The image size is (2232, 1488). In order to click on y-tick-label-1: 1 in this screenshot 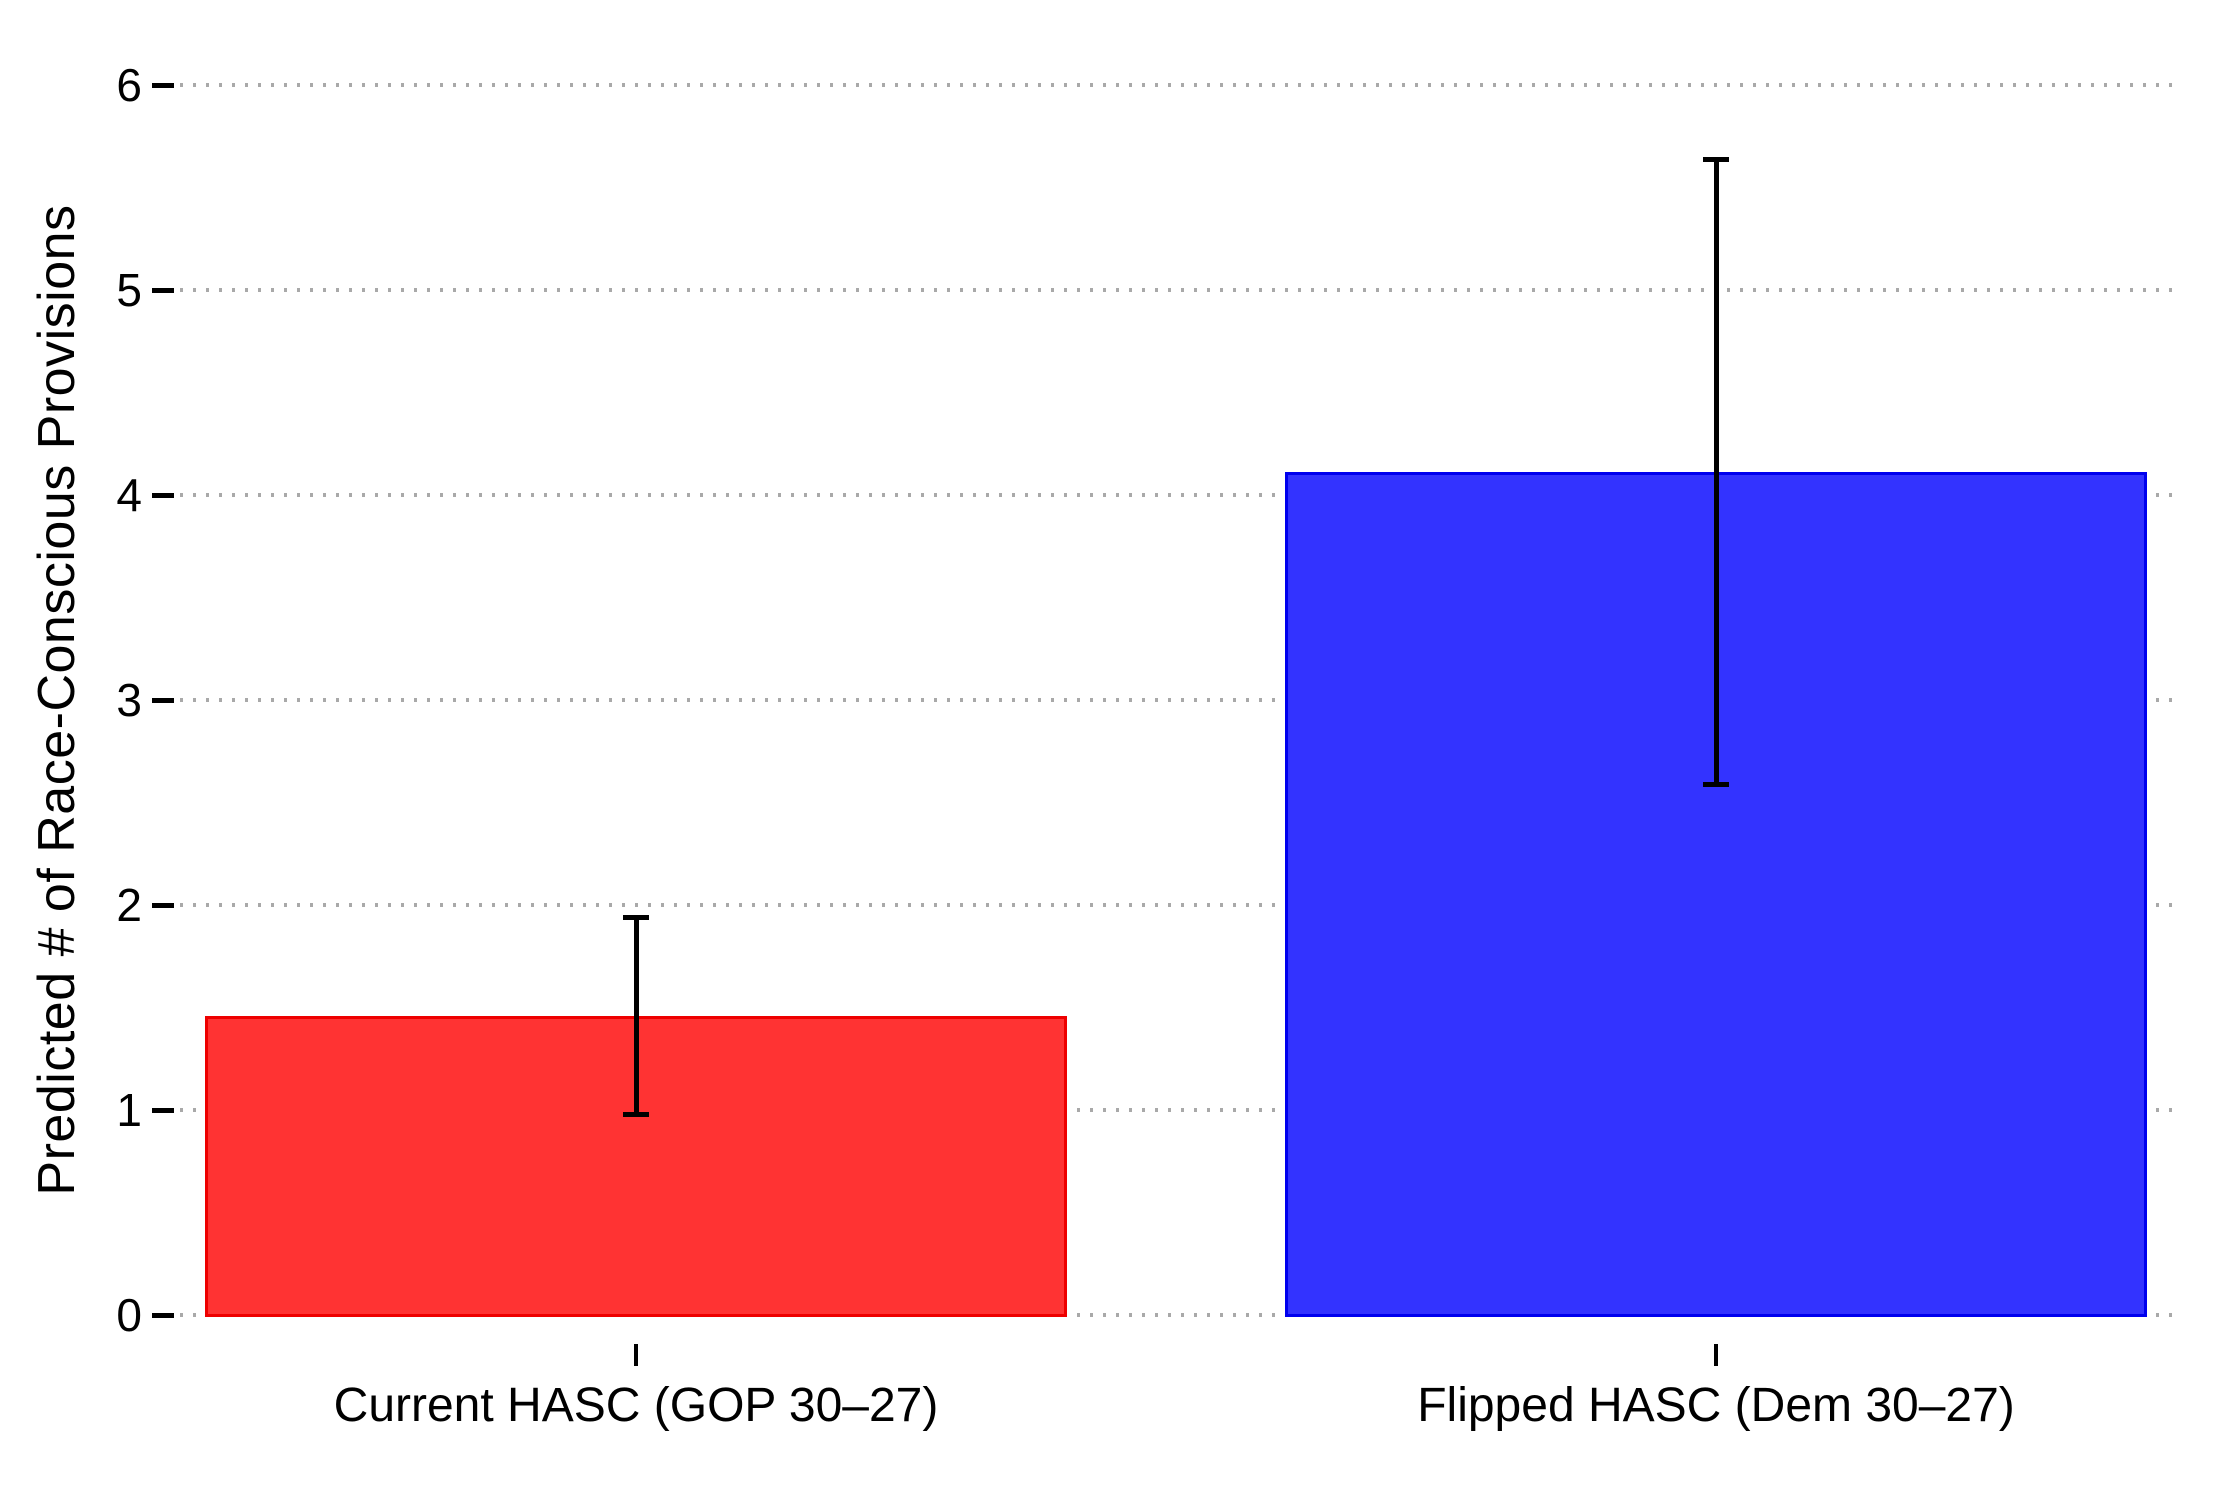, I will do `click(129, 1110)`.